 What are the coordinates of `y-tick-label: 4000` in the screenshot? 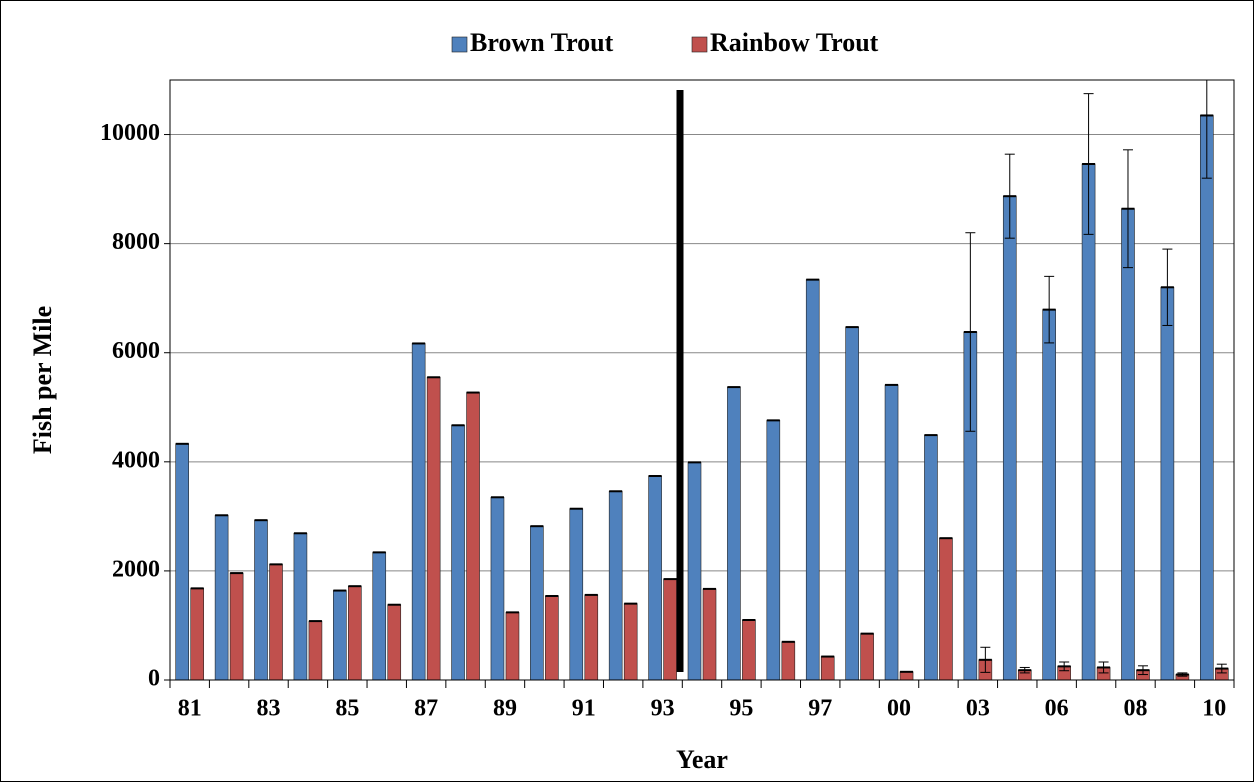 It's located at (136, 460).